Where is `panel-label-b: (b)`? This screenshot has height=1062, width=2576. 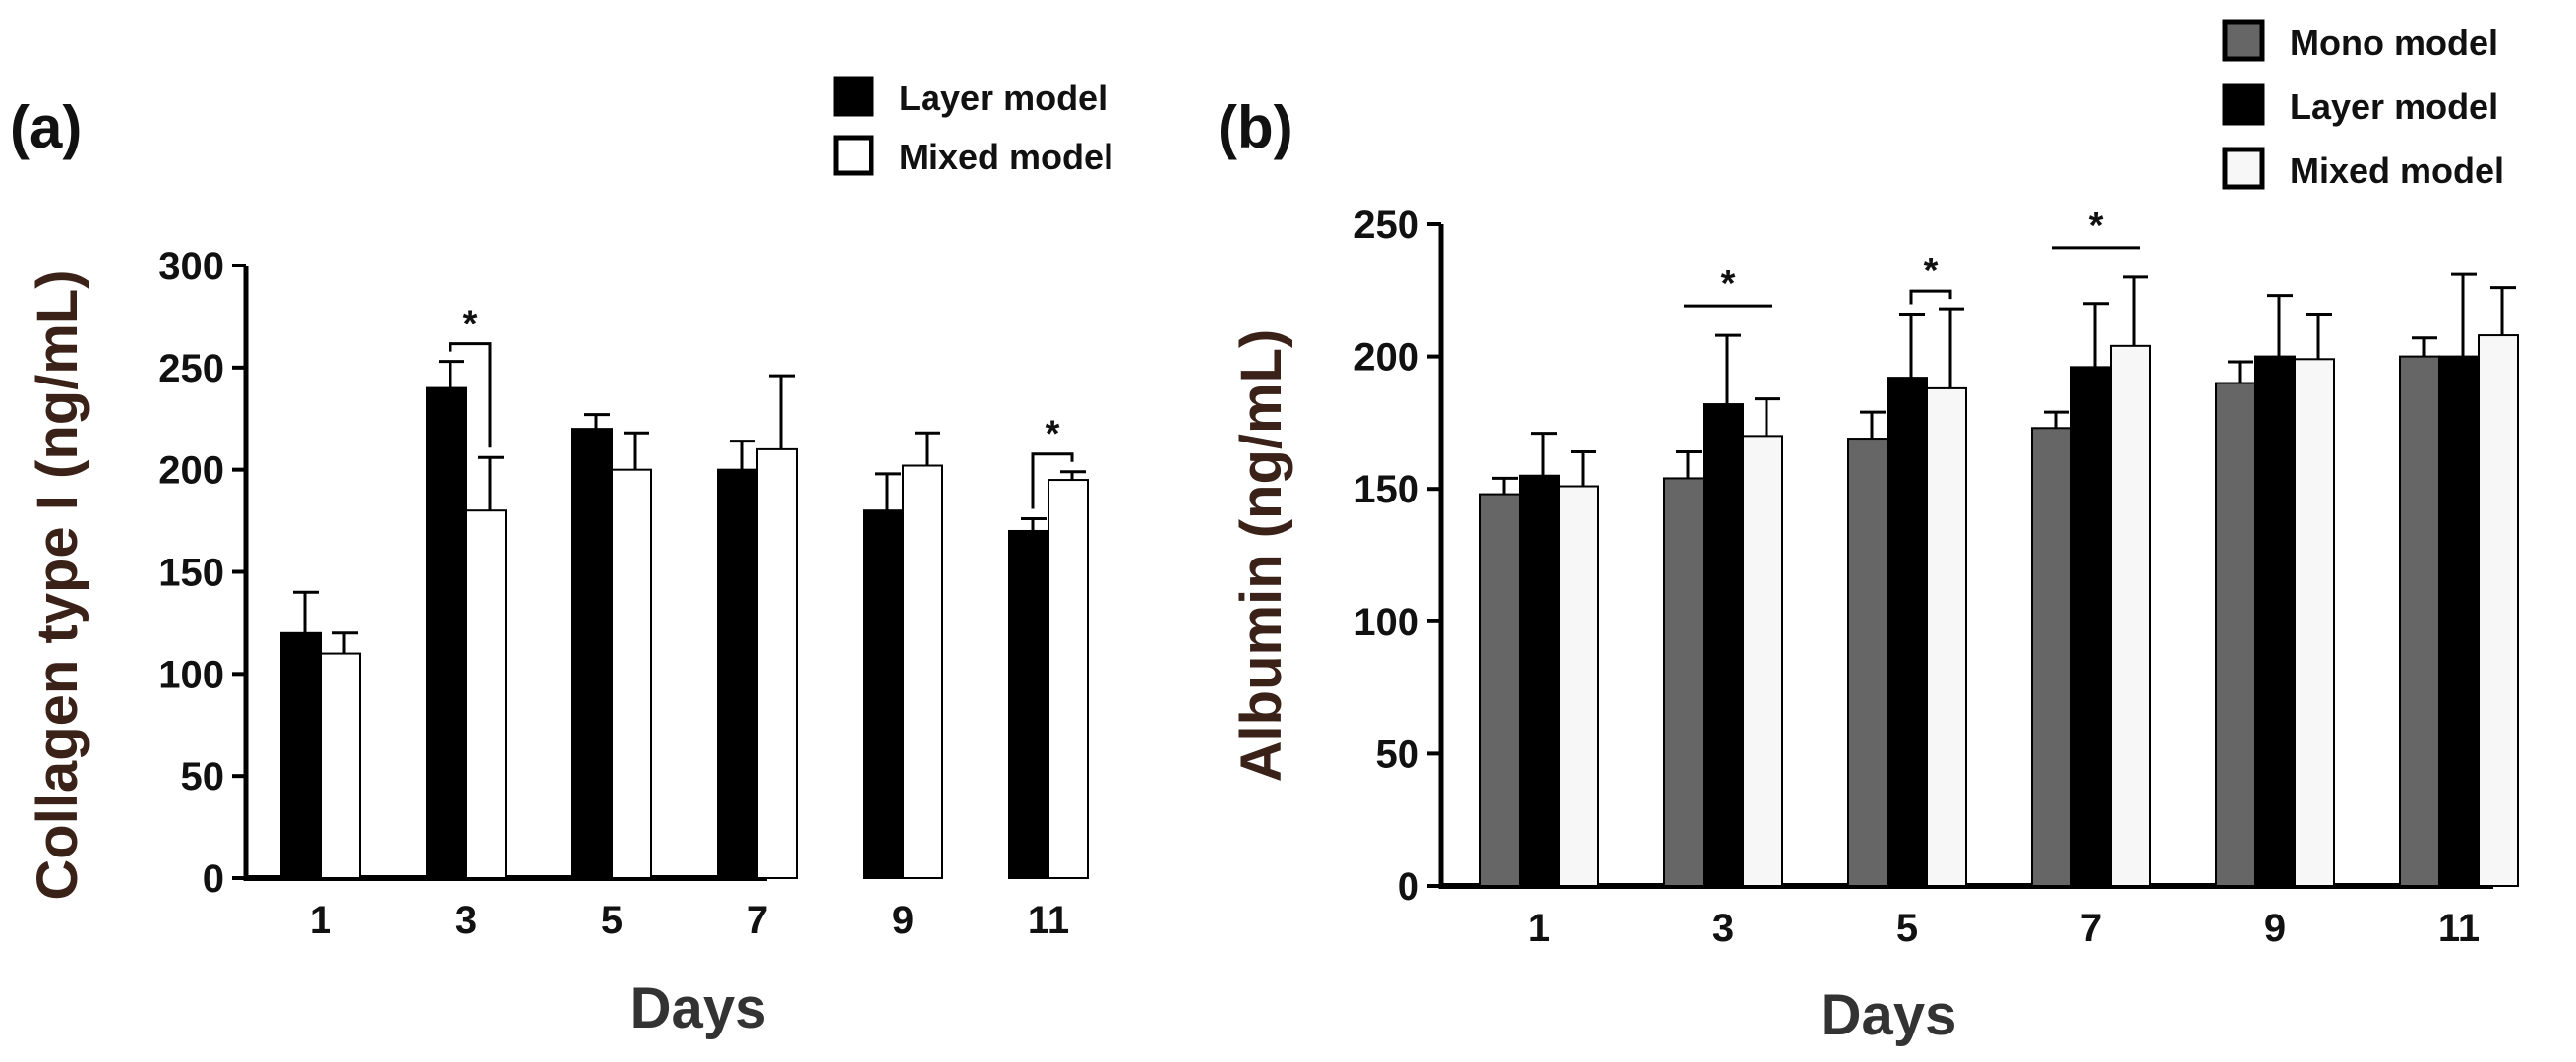 panel-label-b: (b) is located at coordinates (1256, 127).